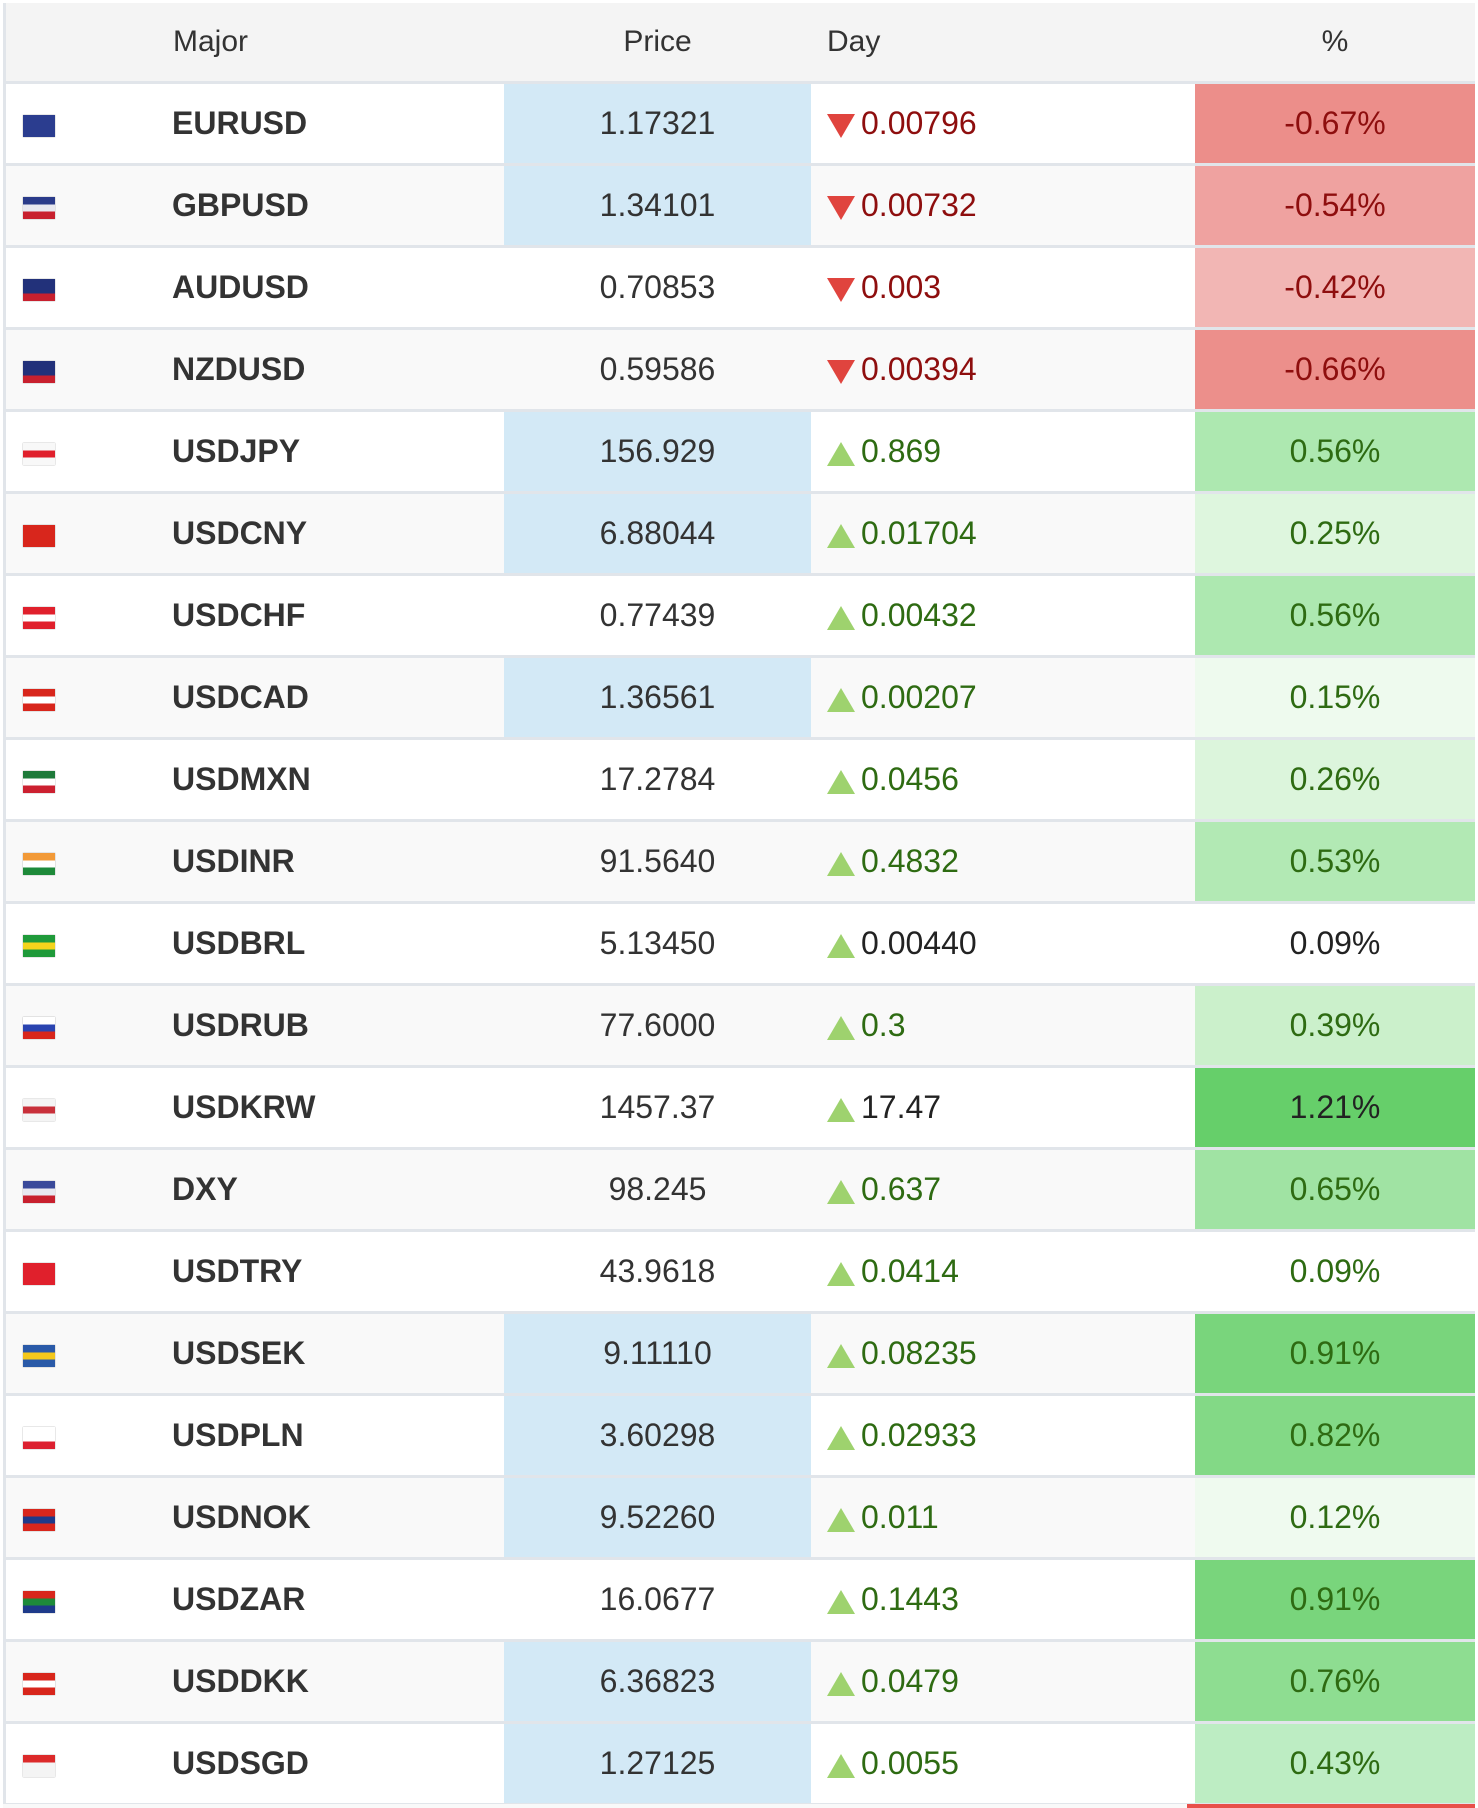  I want to click on percent-change: 0.15%, so click(1335, 698).